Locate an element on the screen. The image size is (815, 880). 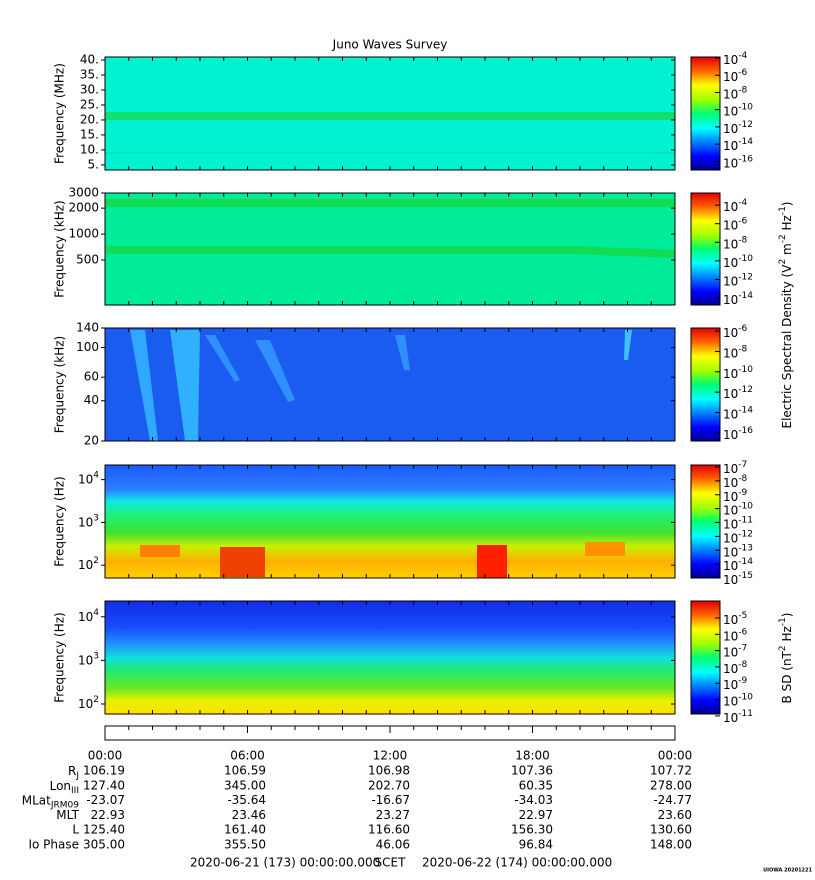
colorbar-tick-label: 10⁻¹⁶ is located at coordinates (738, 162).